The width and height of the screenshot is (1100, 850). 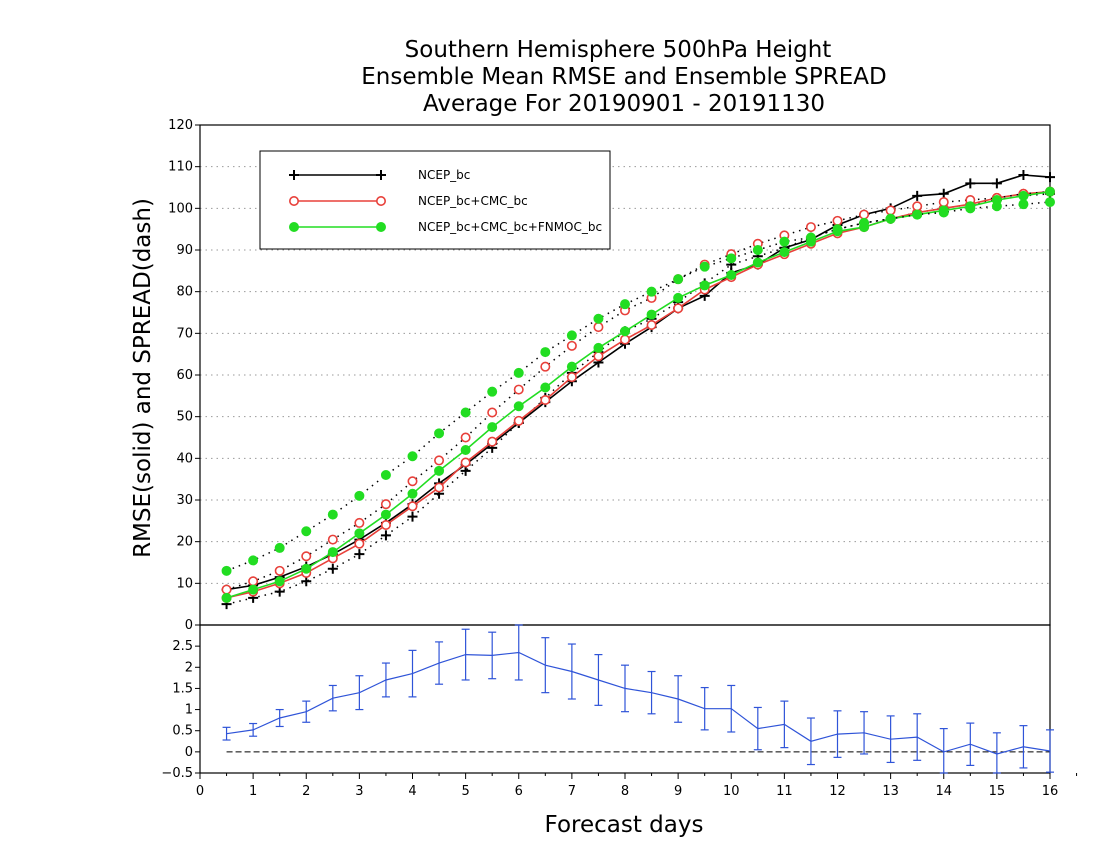 I want to click on y-tick-label: 50, so click(x=184, y=417).